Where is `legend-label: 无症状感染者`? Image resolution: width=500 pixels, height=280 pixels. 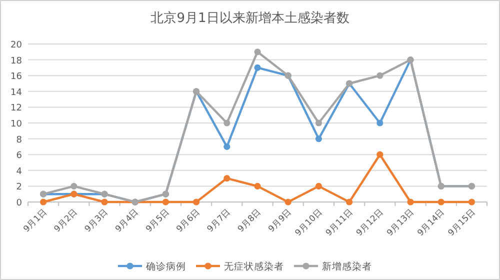 legend-label: 无症状感染者 is located at coordinates (254, 266).